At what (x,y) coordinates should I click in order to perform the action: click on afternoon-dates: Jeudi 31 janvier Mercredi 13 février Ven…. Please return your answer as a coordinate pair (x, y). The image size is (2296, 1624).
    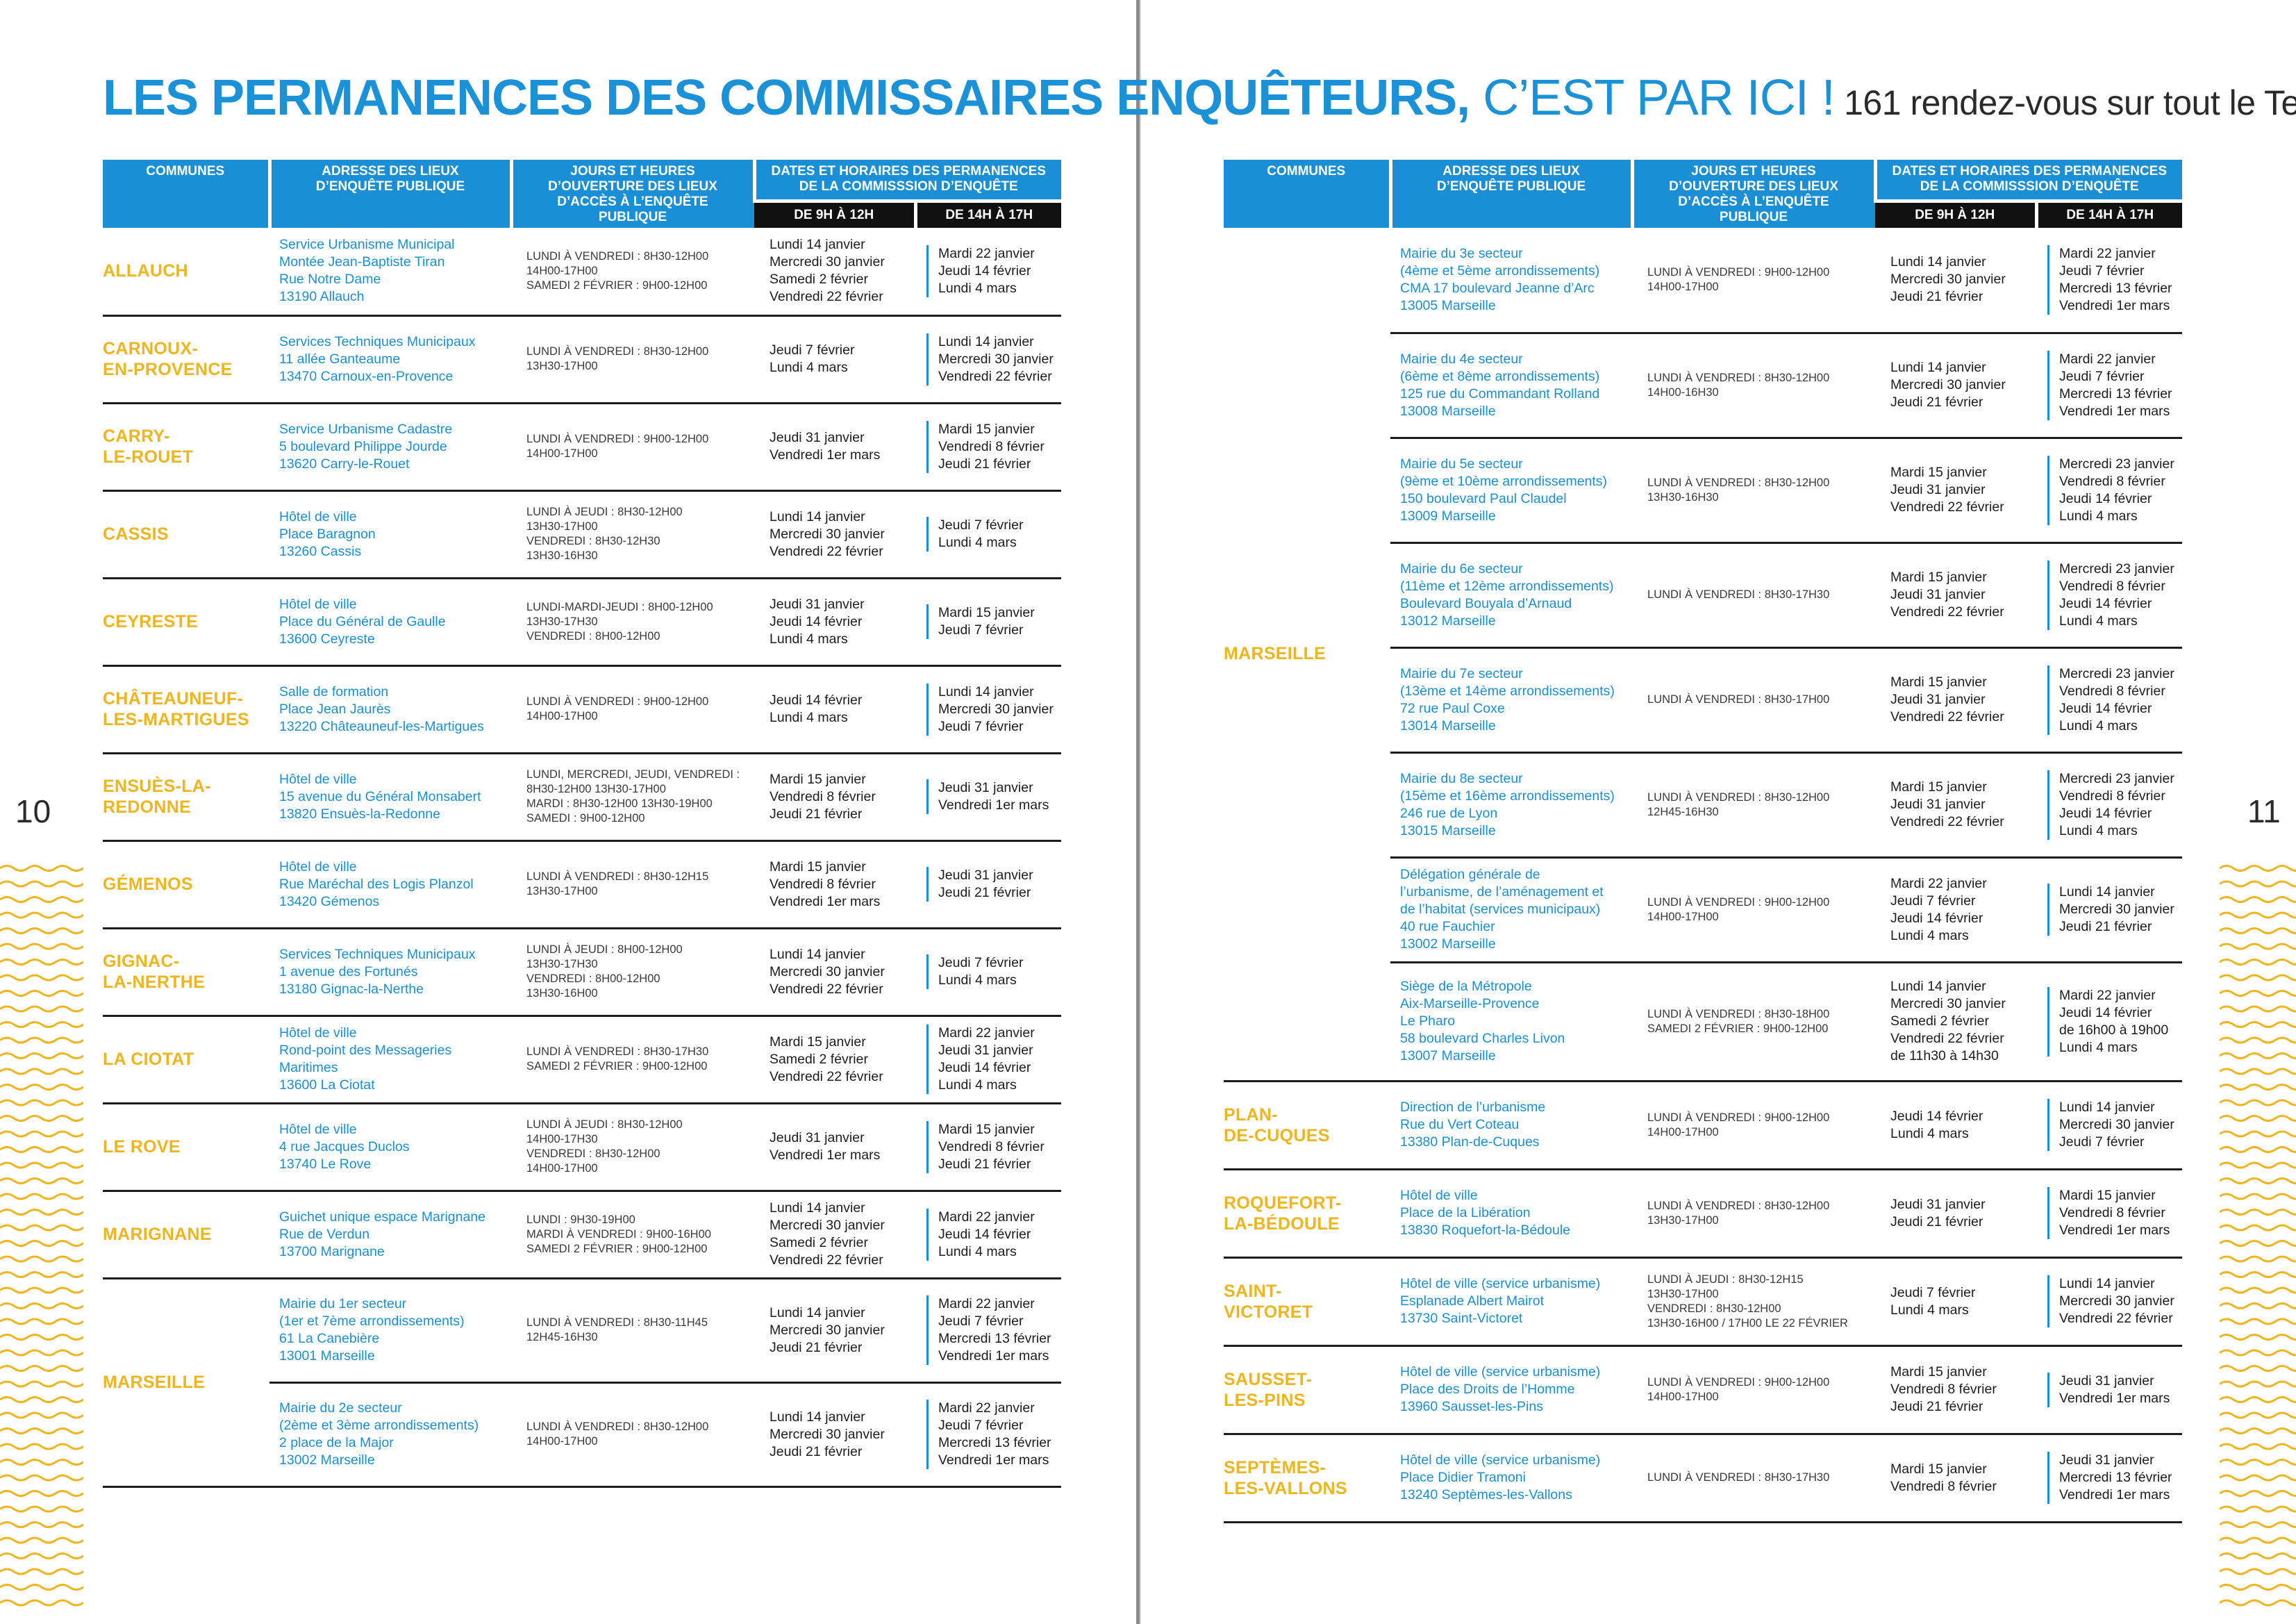
    Looking at the image, I should click on (2109, 1478).